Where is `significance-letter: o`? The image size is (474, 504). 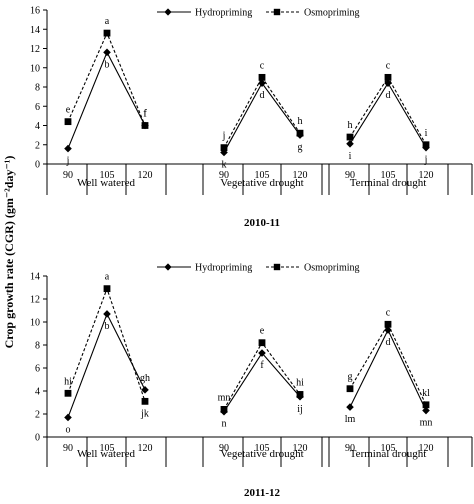 significance-letter: o is located at coordinates (68, 429).